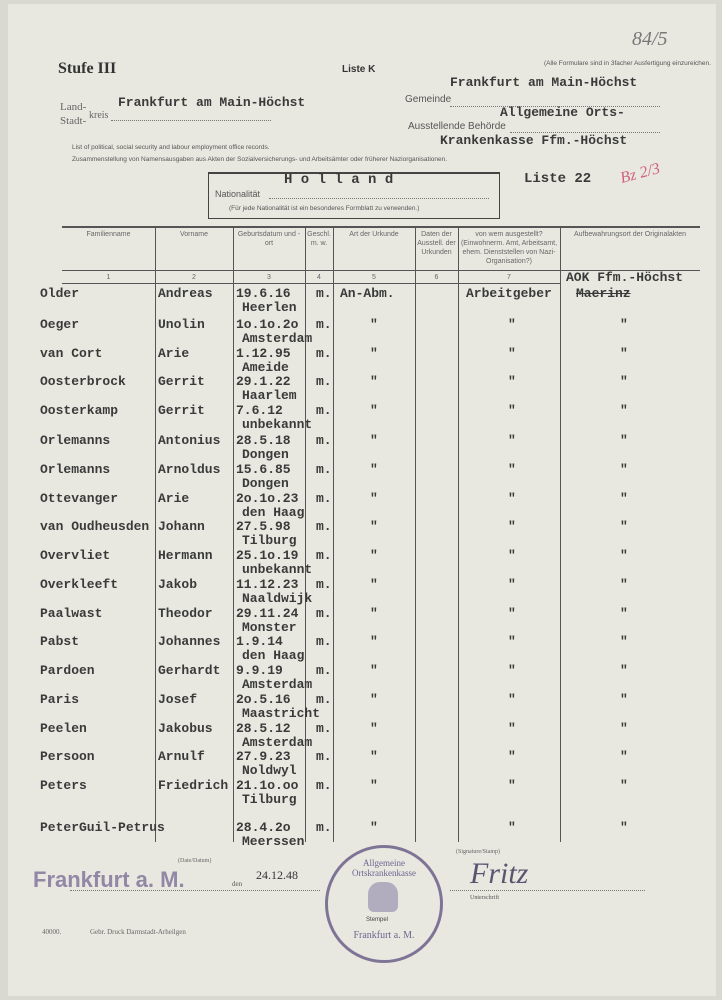 The height and width of the screenshot is (1000, 722). Describe the element at coordinates (499, 873) in the screenshot. I see `signature: Fritz` at that location.